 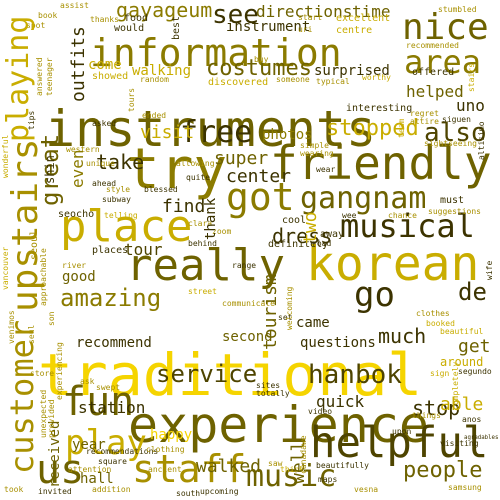 I want to click on word-start: start, so click(x=310, y=17).